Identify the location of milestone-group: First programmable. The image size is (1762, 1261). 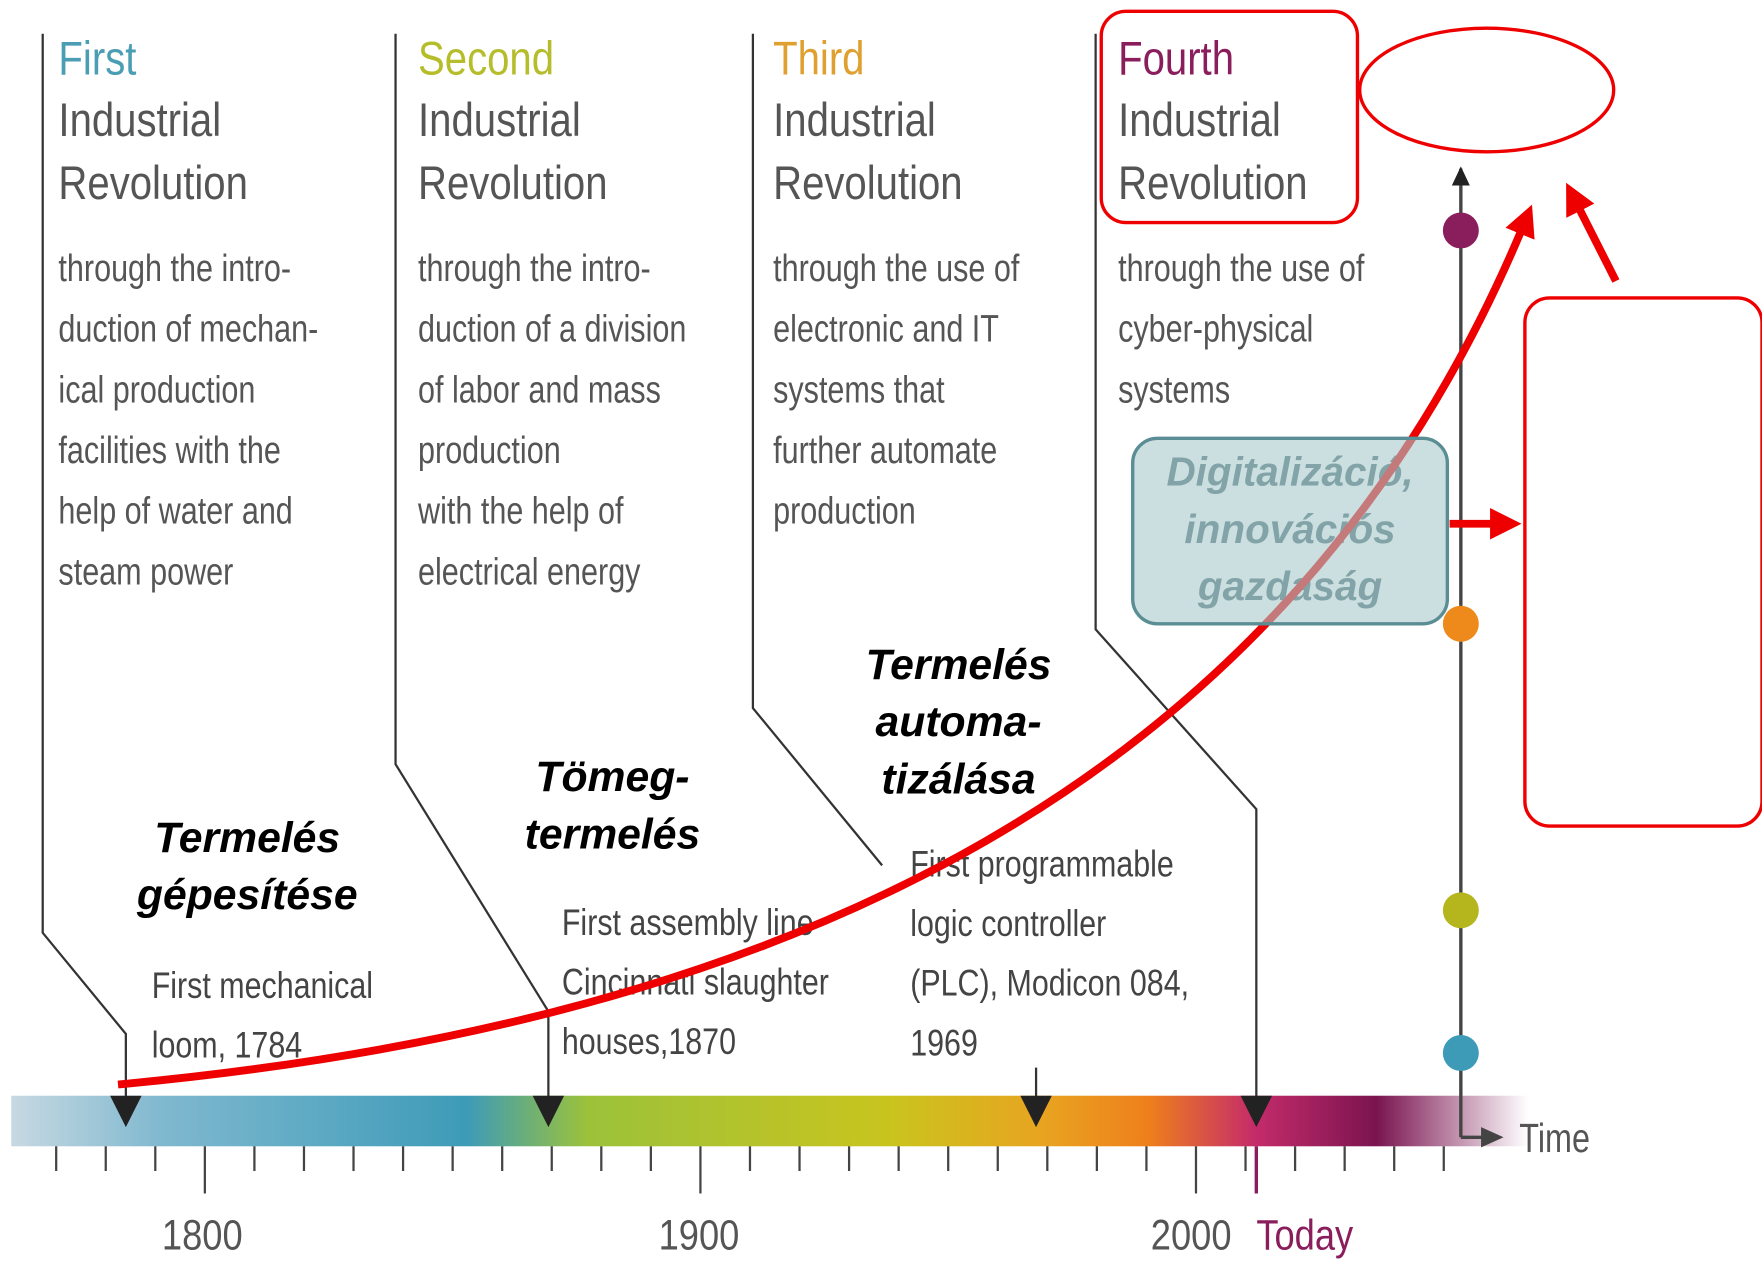
(1042, 865).